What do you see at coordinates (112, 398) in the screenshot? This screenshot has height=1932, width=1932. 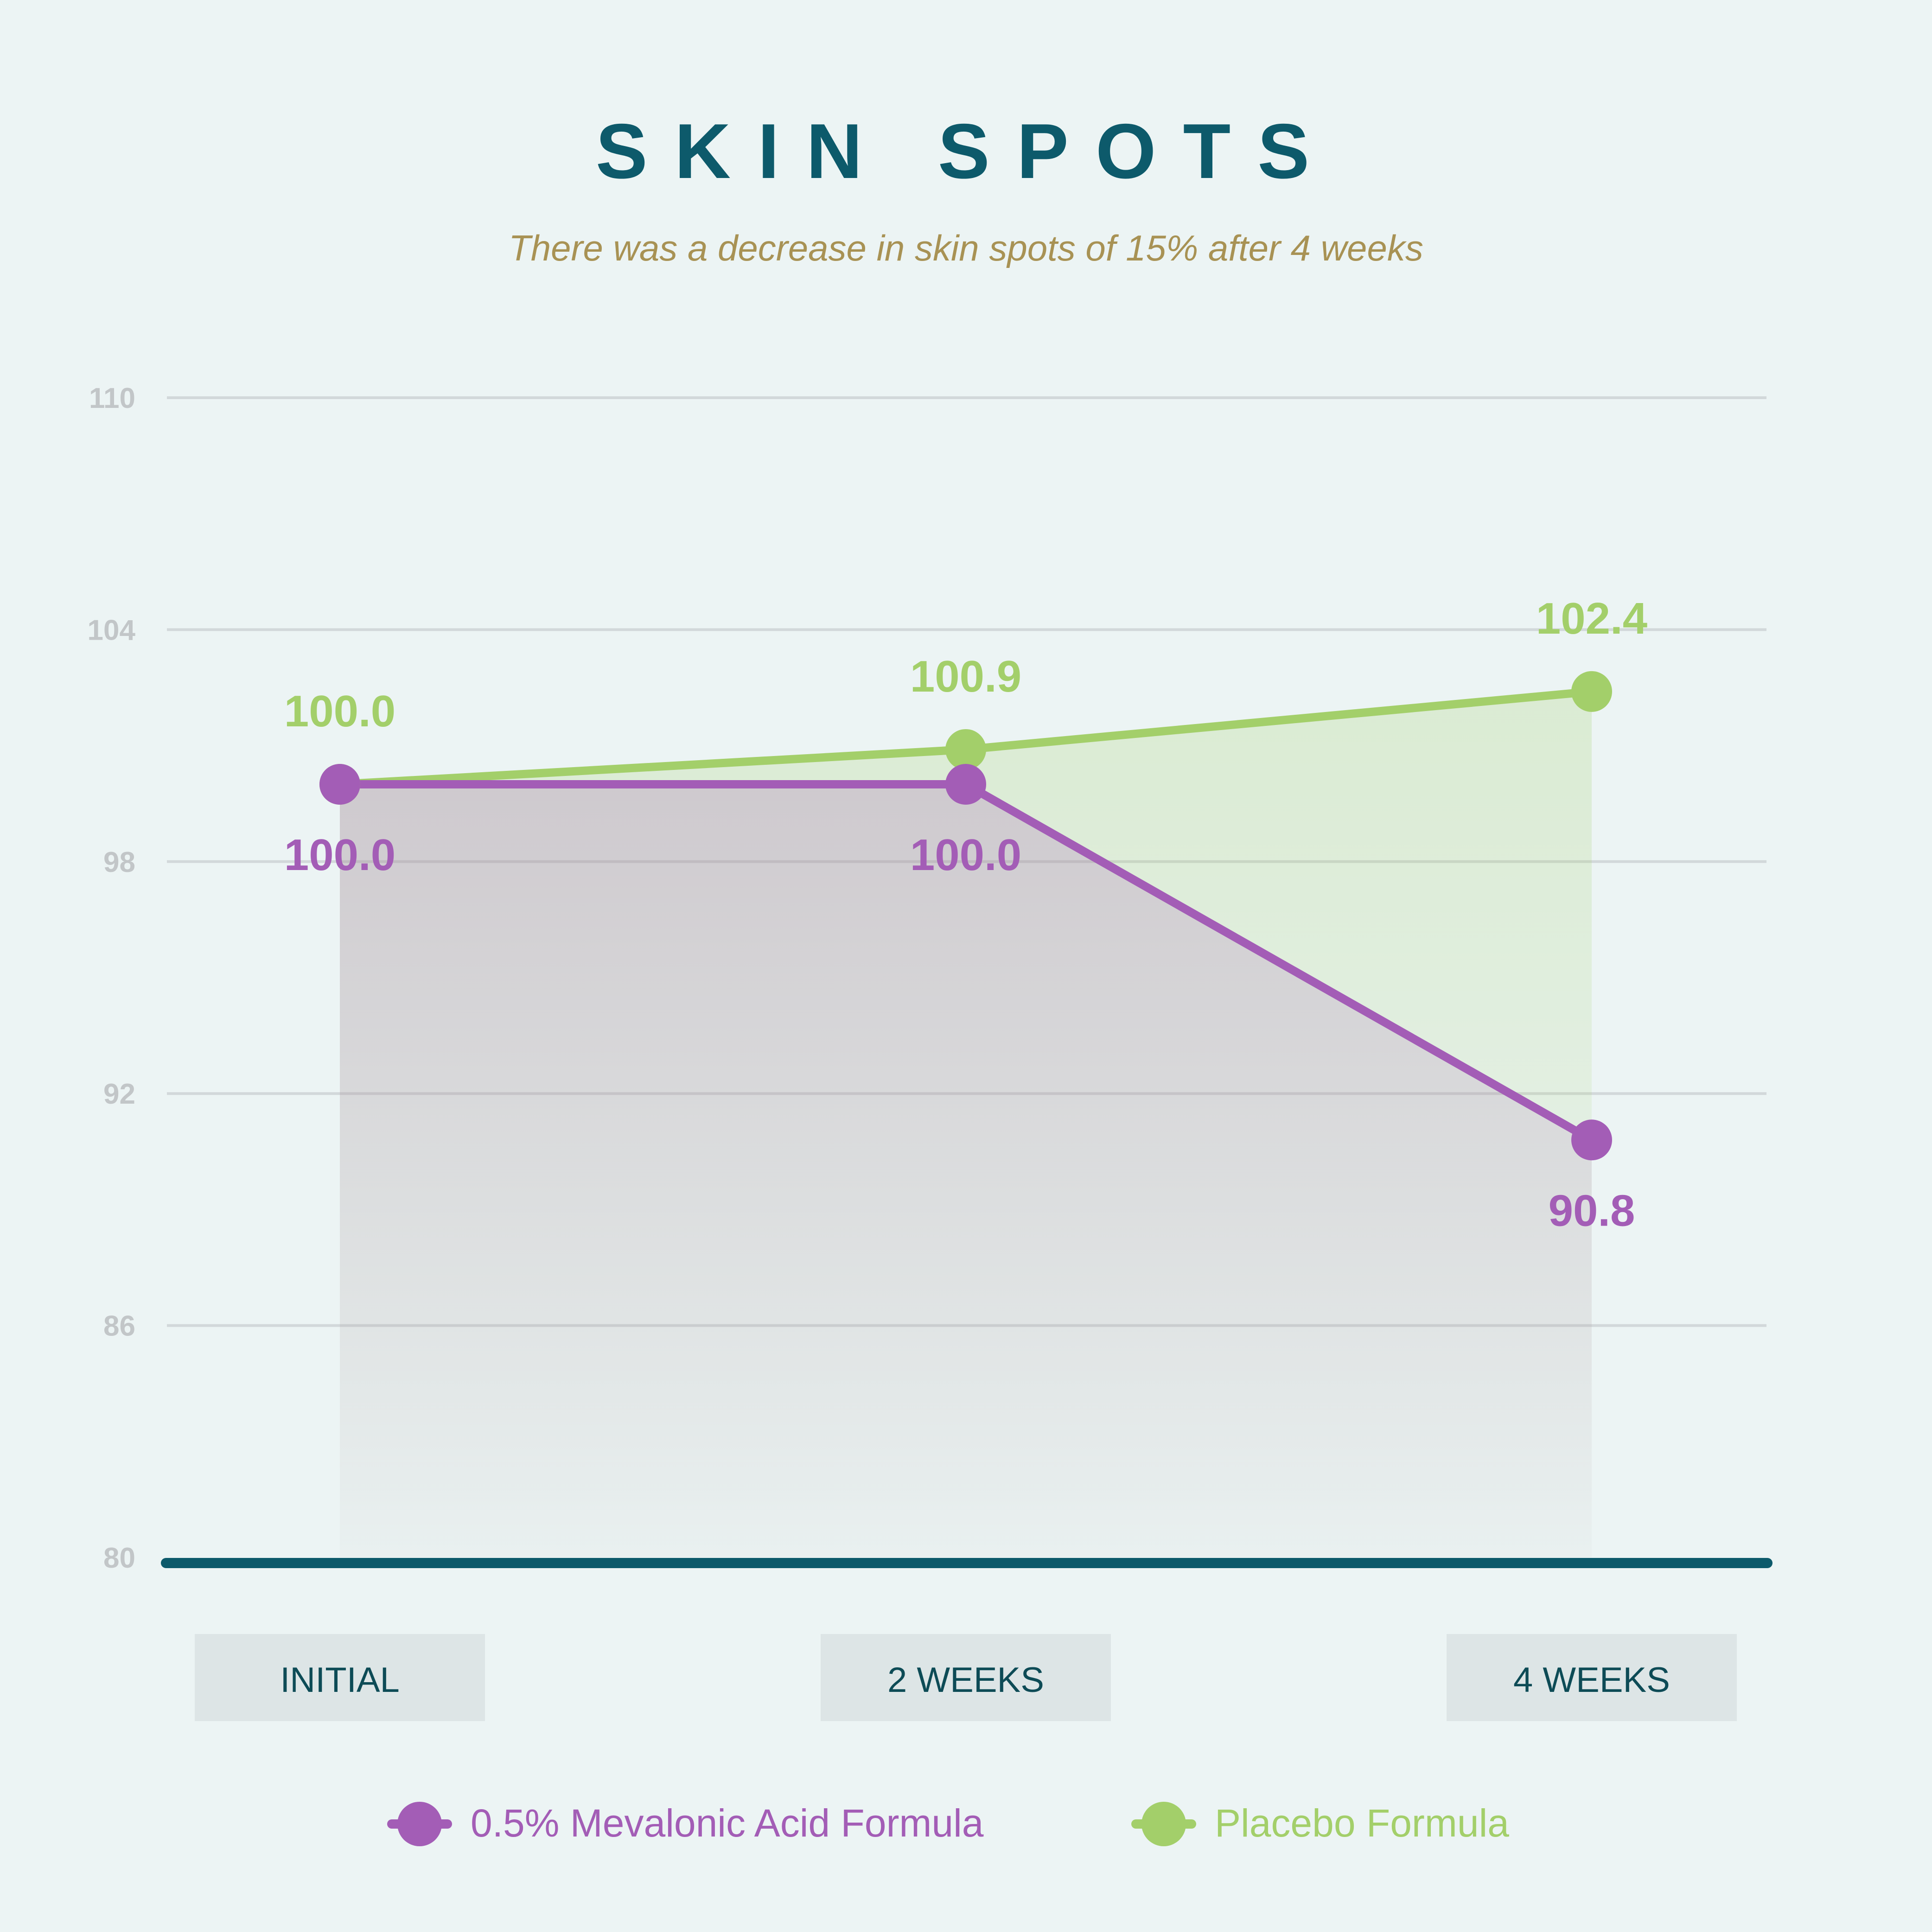 I see `y-tick-label: 110` at bounding box center [112, 398].